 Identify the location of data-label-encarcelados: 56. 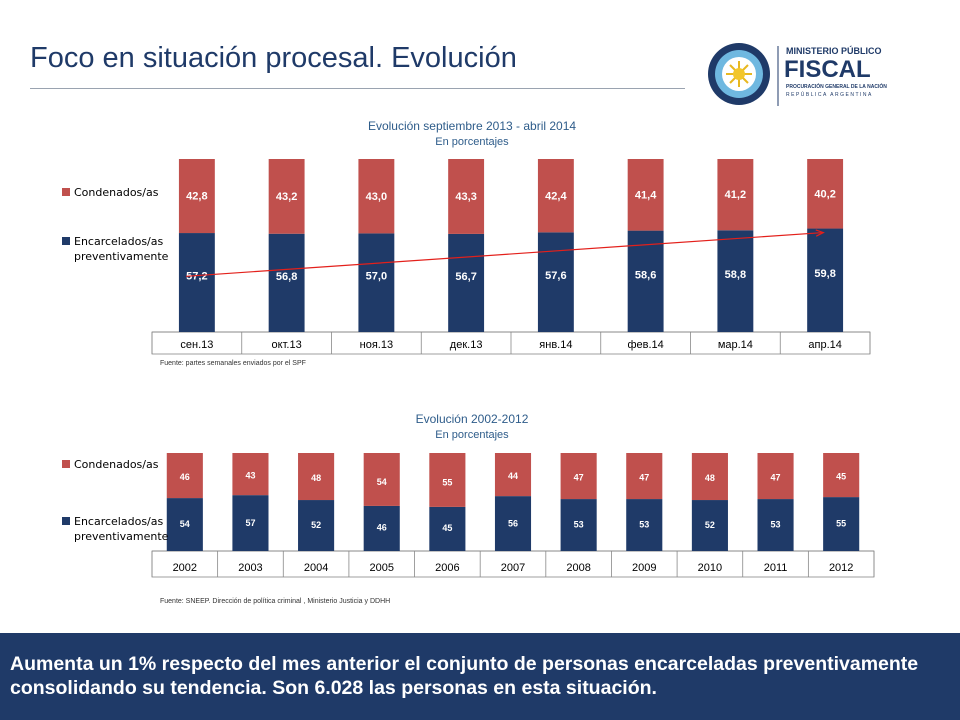
(513, 523).